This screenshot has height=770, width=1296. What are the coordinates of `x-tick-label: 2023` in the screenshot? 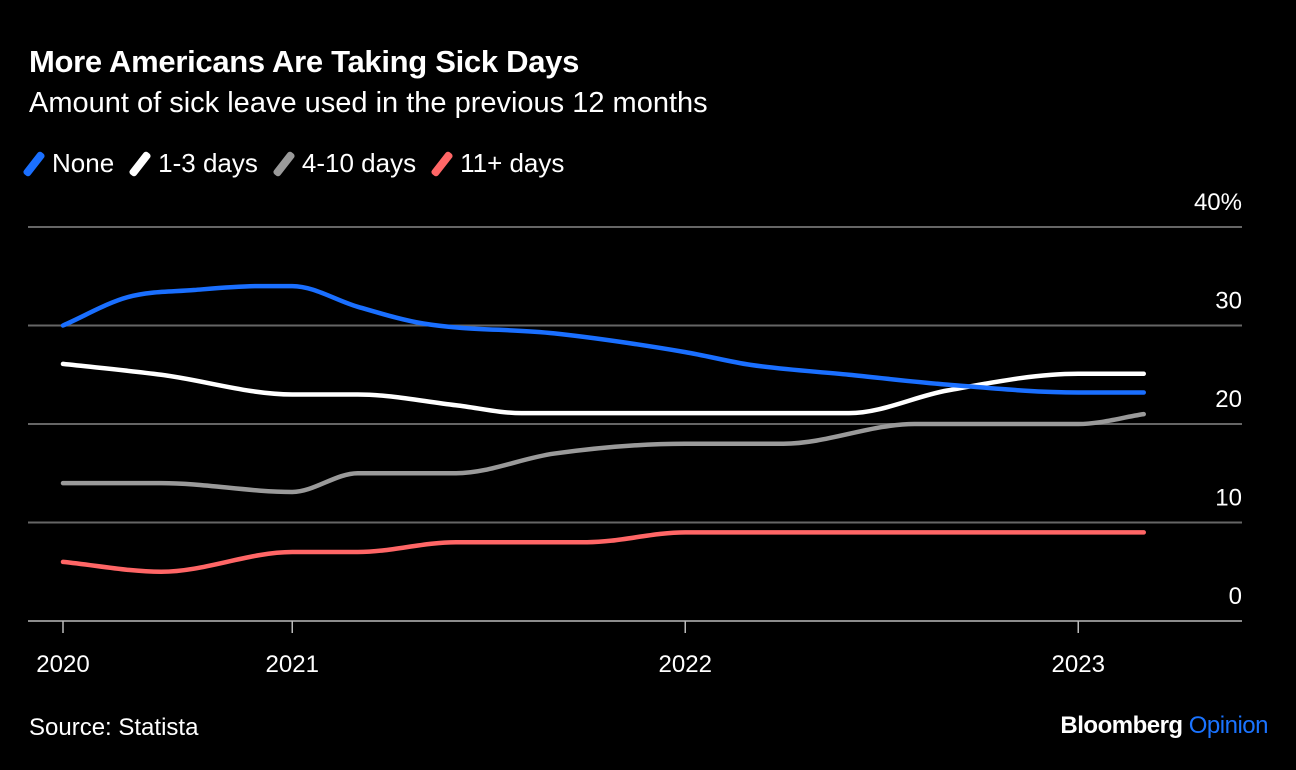 It's located at (1078, 664).